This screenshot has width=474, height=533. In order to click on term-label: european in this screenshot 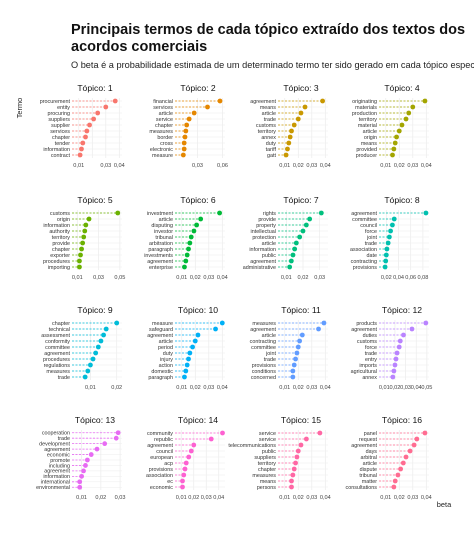, I will do `click(161, 458)`.